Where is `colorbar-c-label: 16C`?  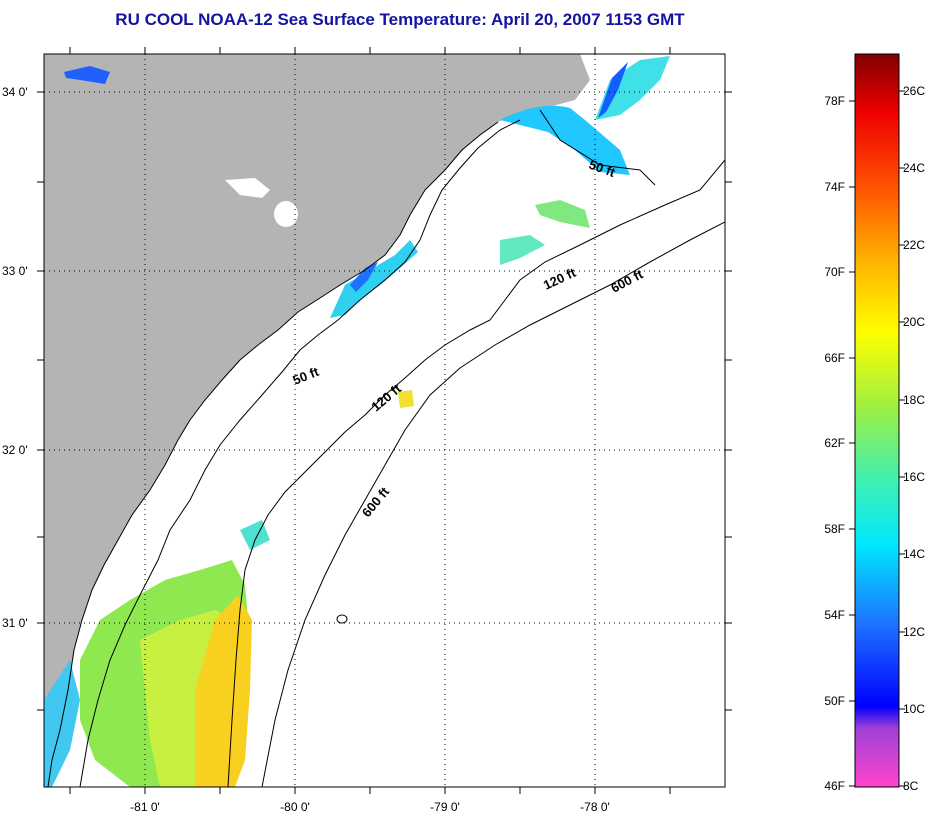
colorbar-c-label: 16C is located at coordinates (914, 477).